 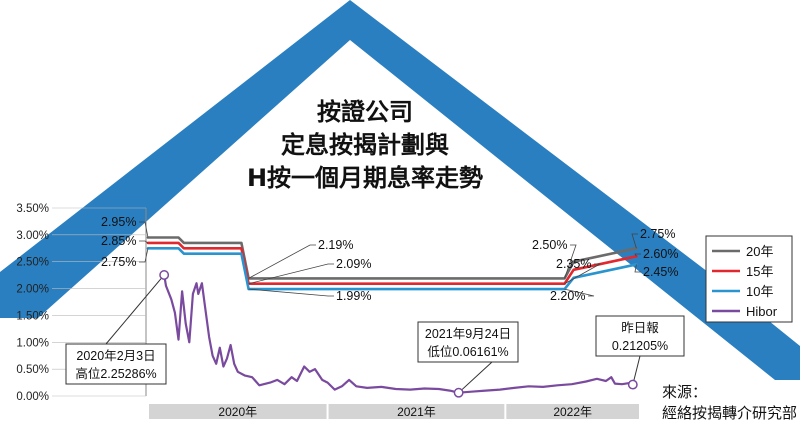 I want to click on source-note: 來源： 經絡按揭轉介研究部, so click(x=729, y=403).